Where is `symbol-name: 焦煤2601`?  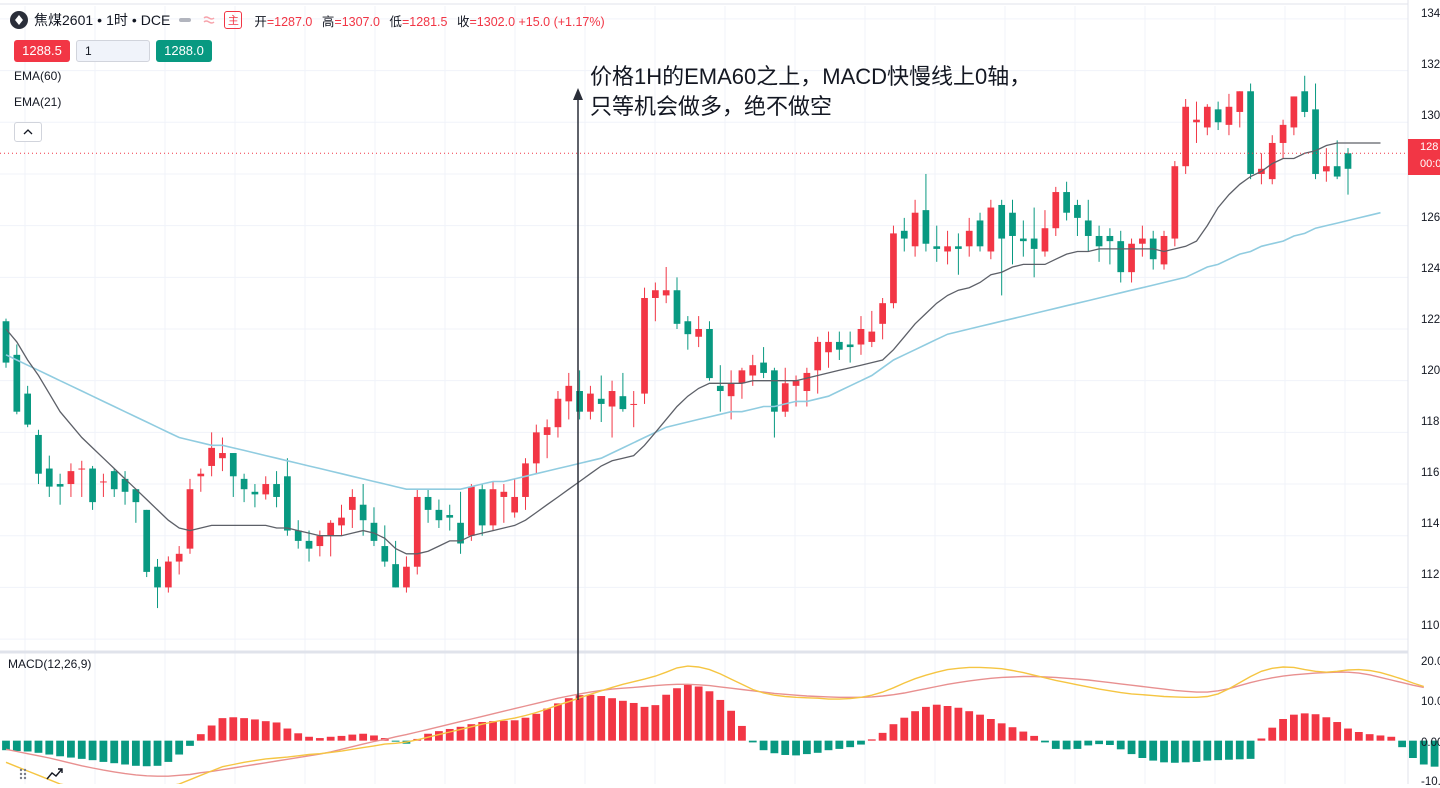 symbol-name: 焦煤2601 is located at coordinates (64, 20).